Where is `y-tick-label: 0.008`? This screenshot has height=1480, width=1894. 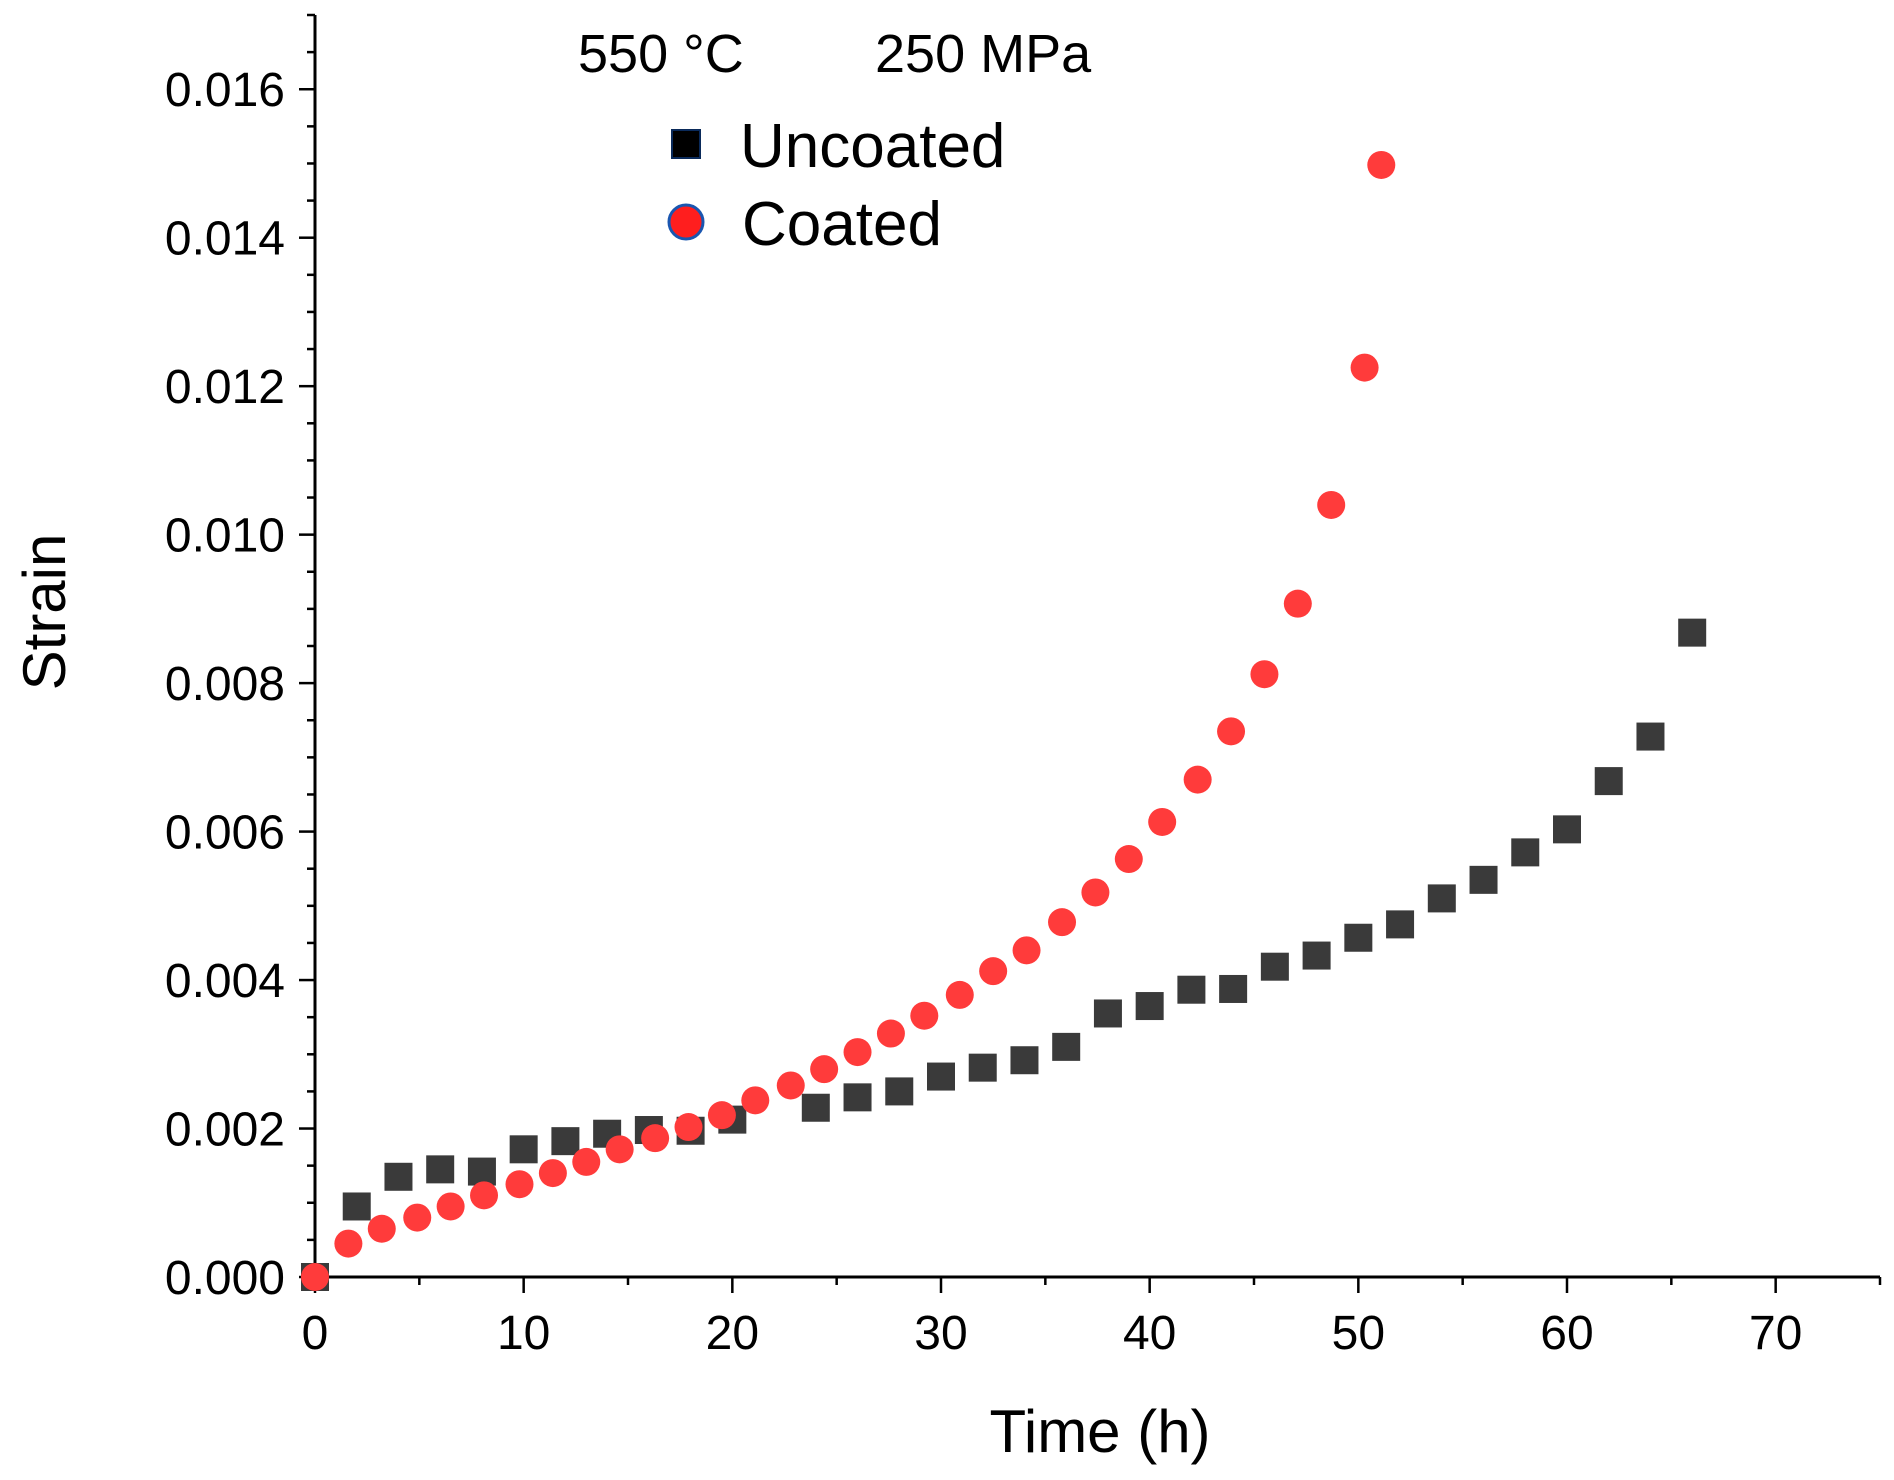 y-tick-label: 0.008 is located at coordinates (225, 684).